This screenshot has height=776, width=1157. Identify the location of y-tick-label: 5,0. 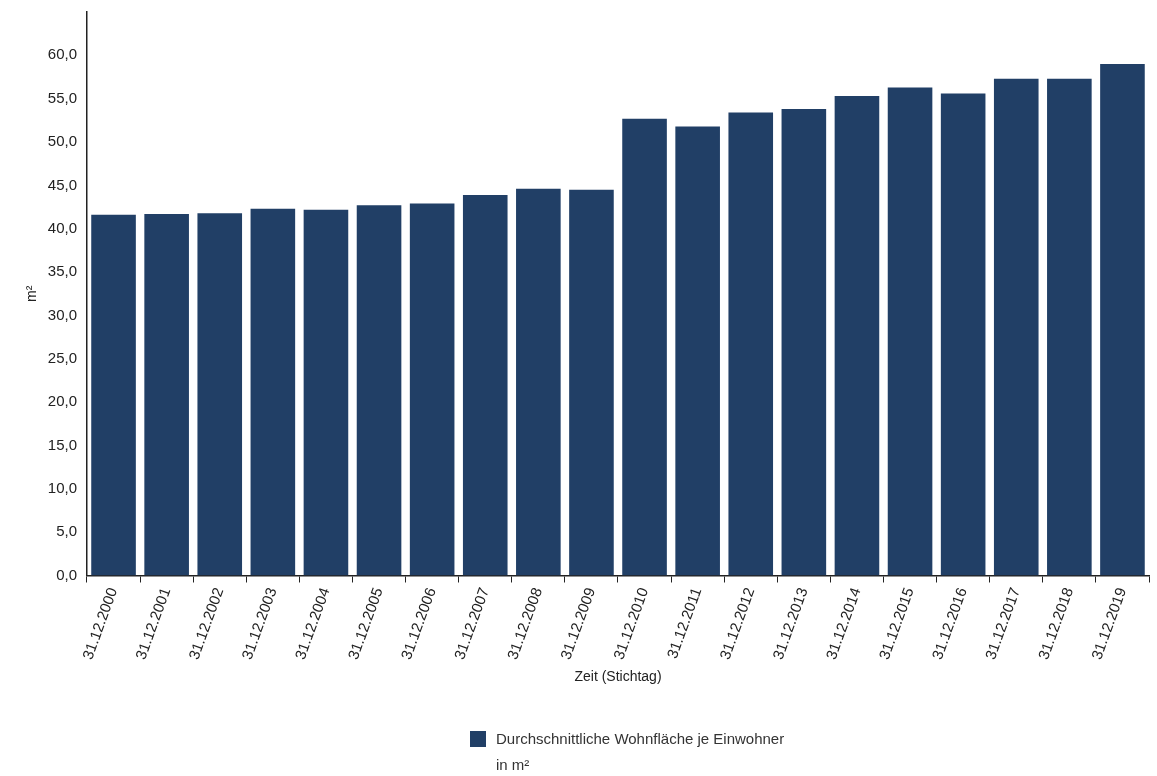
(66, 531).